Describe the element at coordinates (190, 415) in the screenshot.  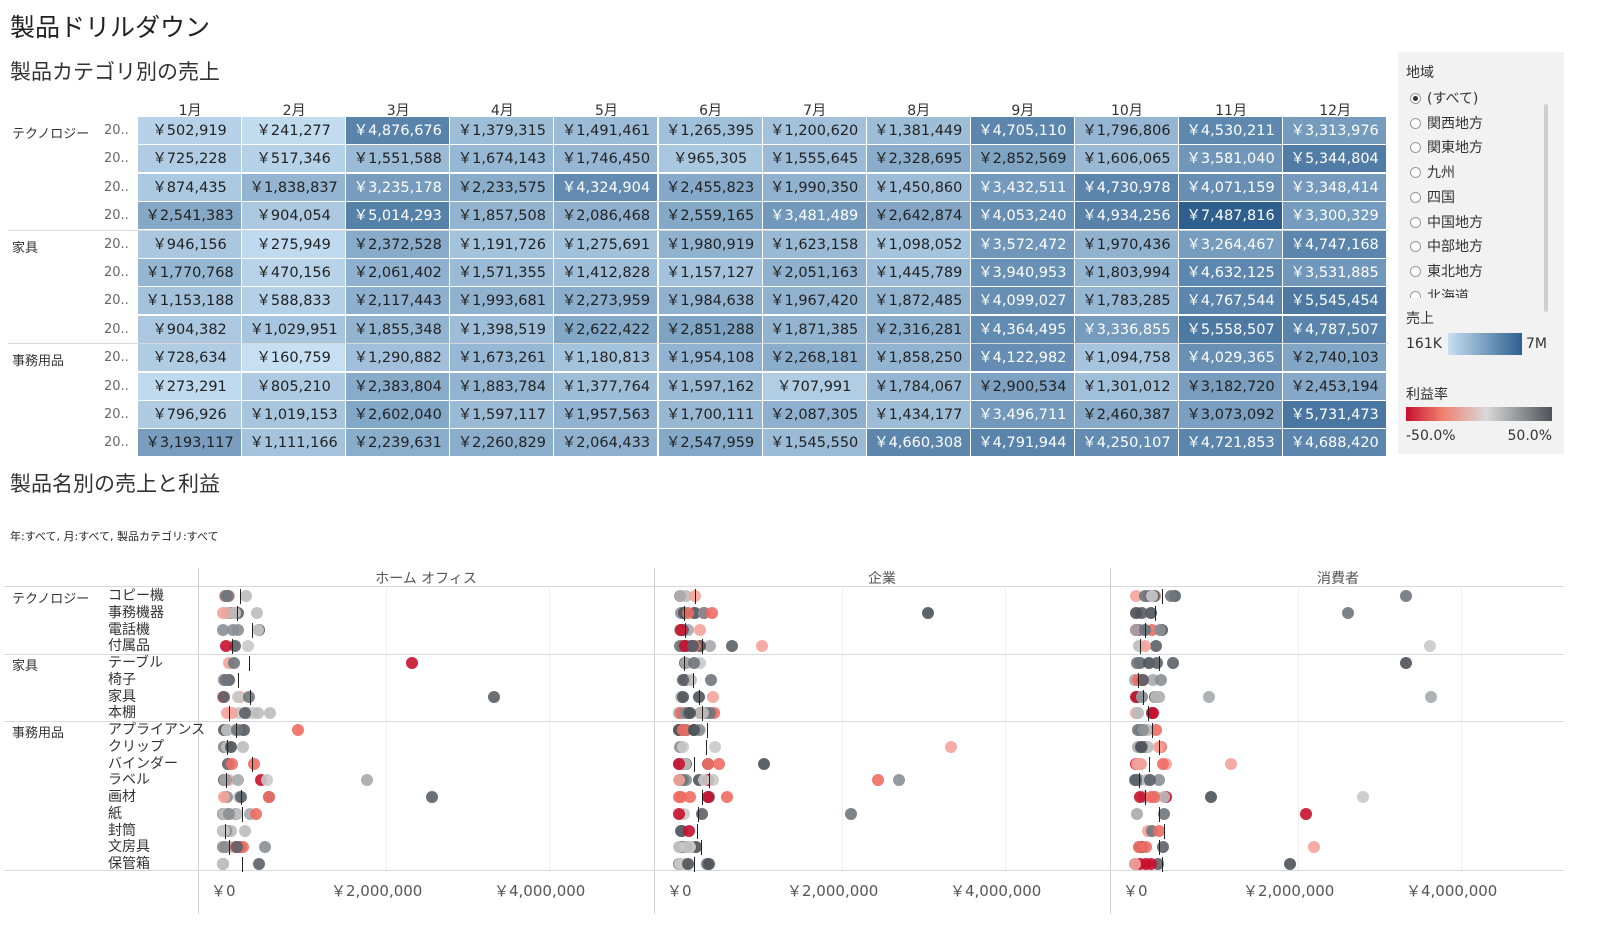
I see `heatmap-cell: ￥796,926` at that location.